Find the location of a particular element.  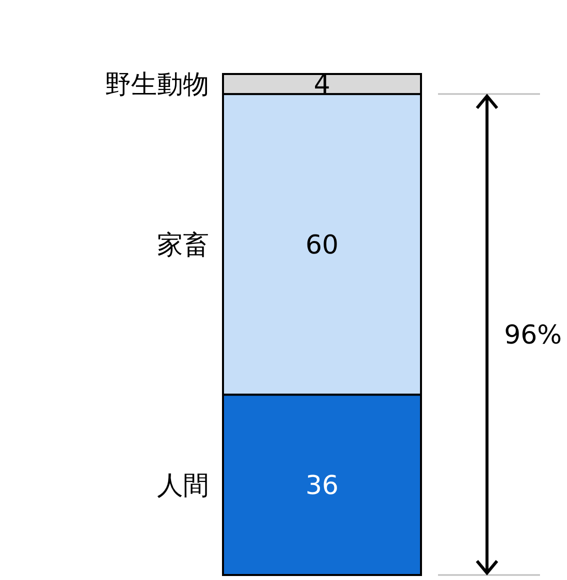

series-label: 家畜 is located at coordinates (183, 245).